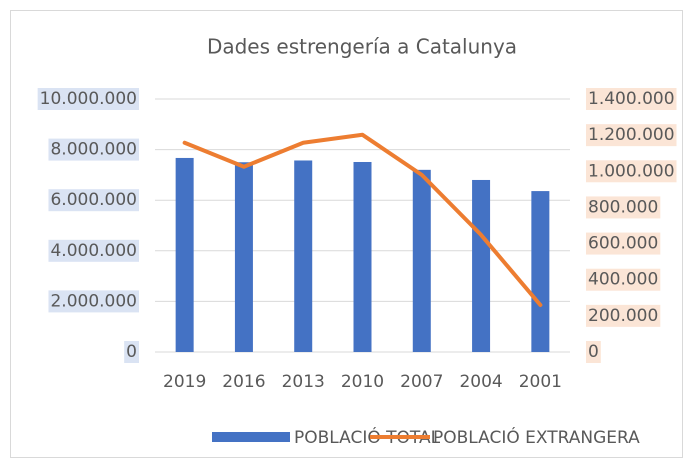  Describe the element at coordinates (480, 382) in the screenshot. I see `x-tick-label: 2004` at that location.